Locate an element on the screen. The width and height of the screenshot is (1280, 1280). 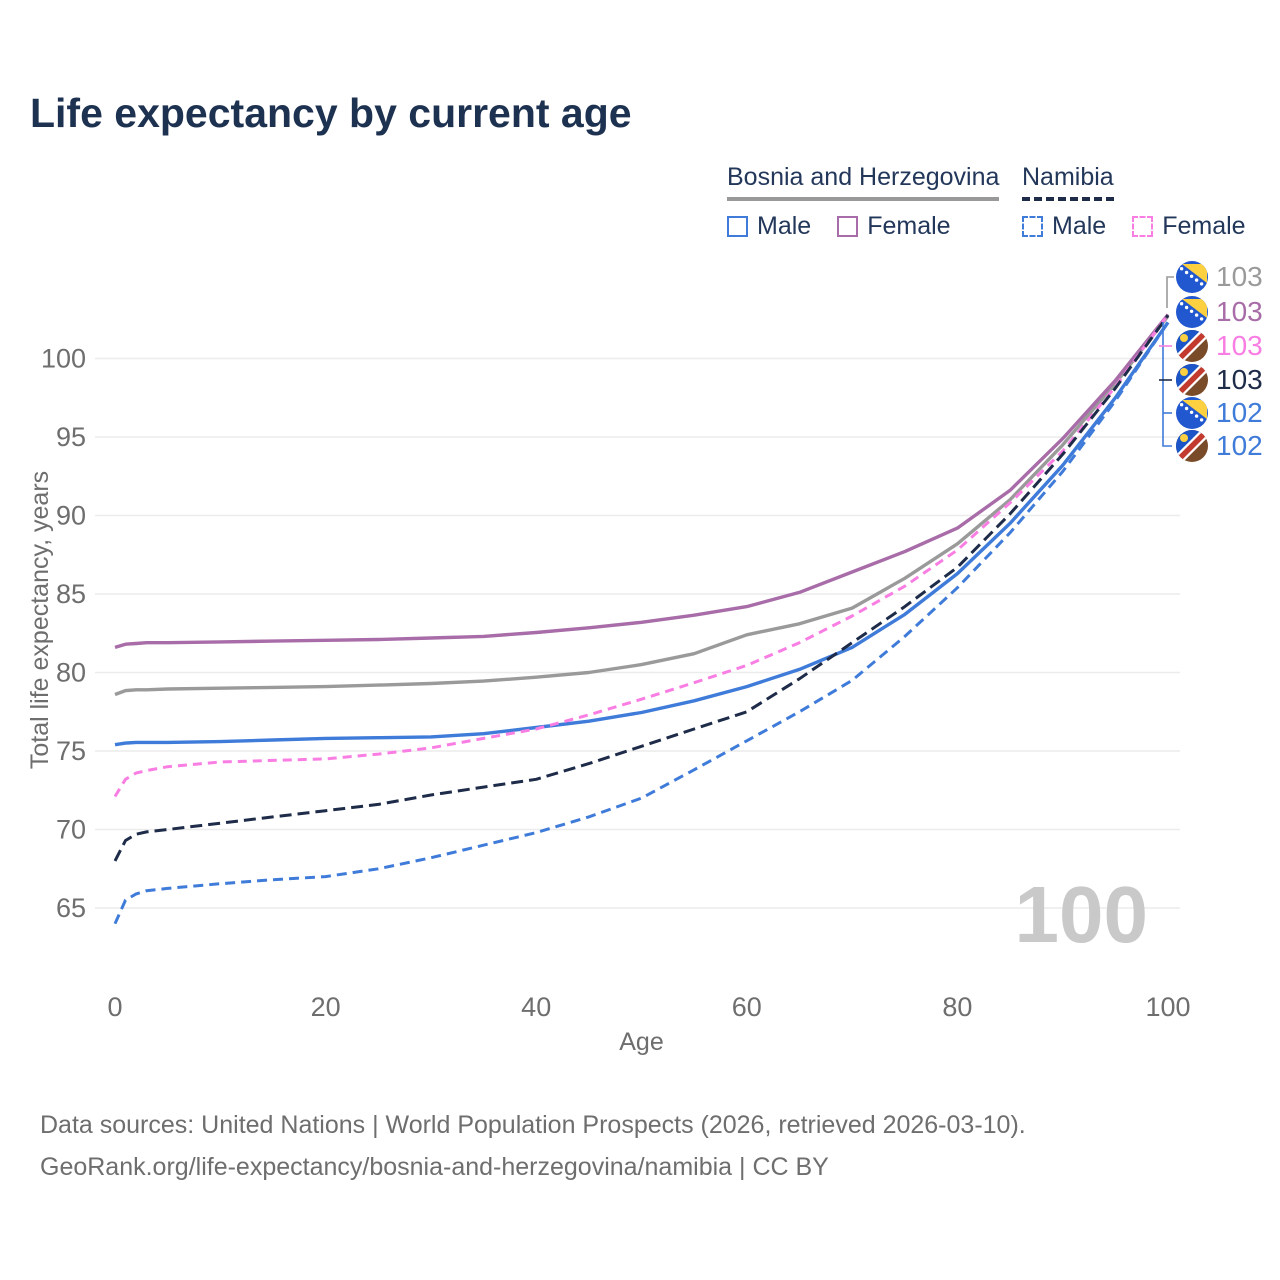
y-tick-label-70: 70 is located at coordinates (71, 830).